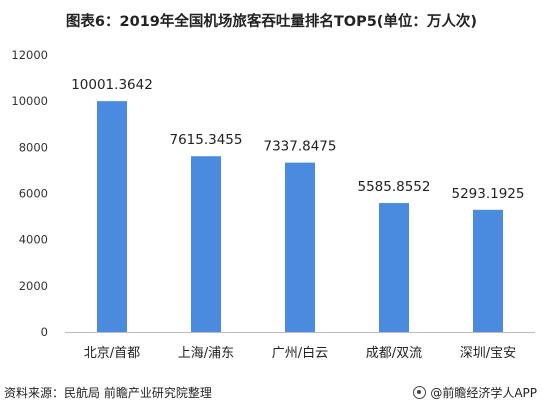 The height and width of the screenshot is (412, 543). What do you see at coordinates (394, 353) in the screenshot?
I see `x-category-label: 成都/双流` at bounding box center [394, 353].